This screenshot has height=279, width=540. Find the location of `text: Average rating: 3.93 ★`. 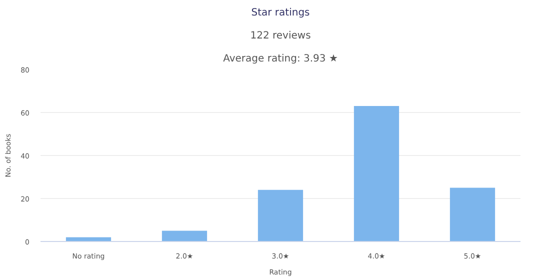

text: Average rating: 3.93 ★ is located at coordinates (280, 59).